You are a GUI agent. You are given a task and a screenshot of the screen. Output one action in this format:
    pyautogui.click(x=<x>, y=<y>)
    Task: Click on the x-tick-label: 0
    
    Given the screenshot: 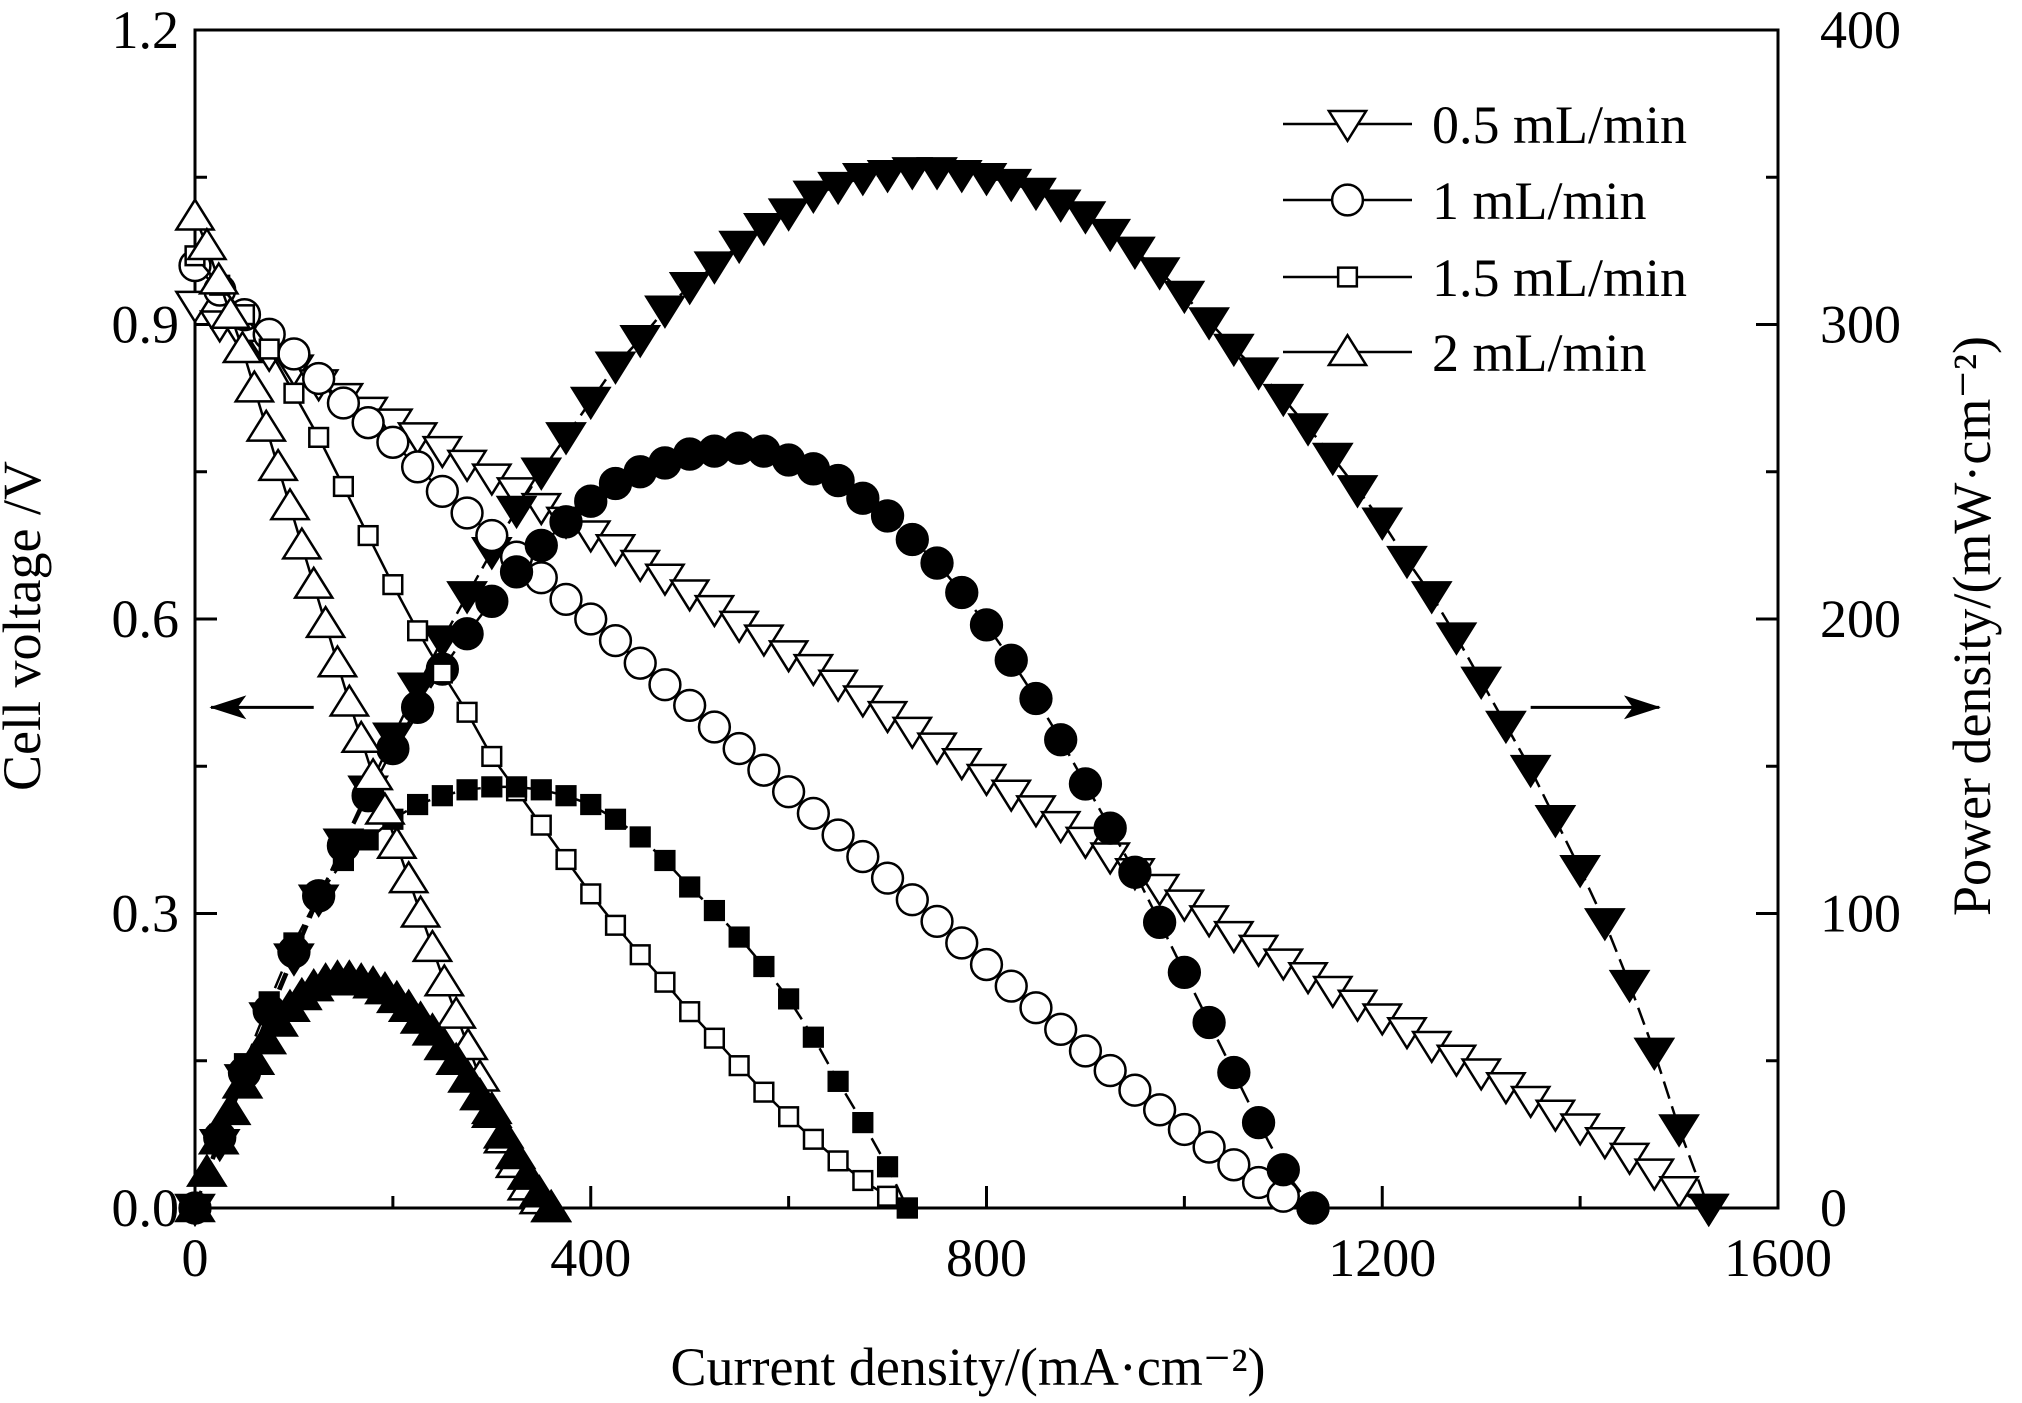 What is the action you would take?
    pyautogui.click(x=195, y=1258)
    